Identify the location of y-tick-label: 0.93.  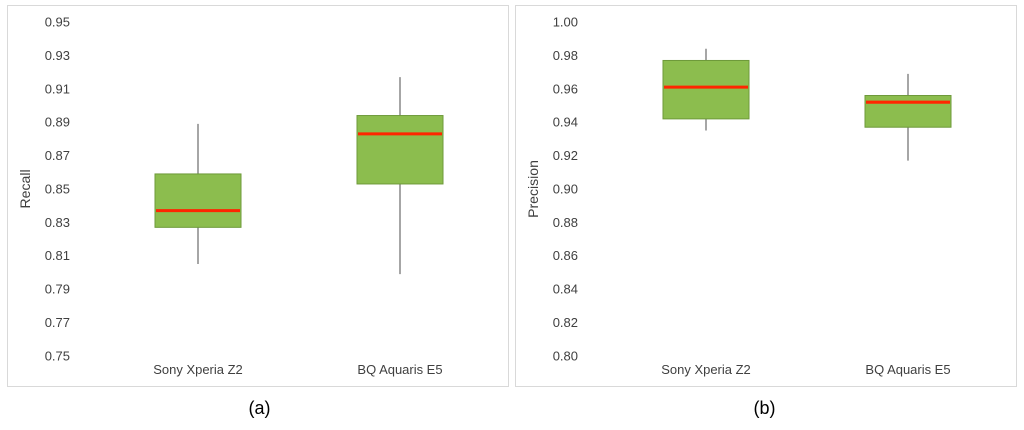
(57, 55).